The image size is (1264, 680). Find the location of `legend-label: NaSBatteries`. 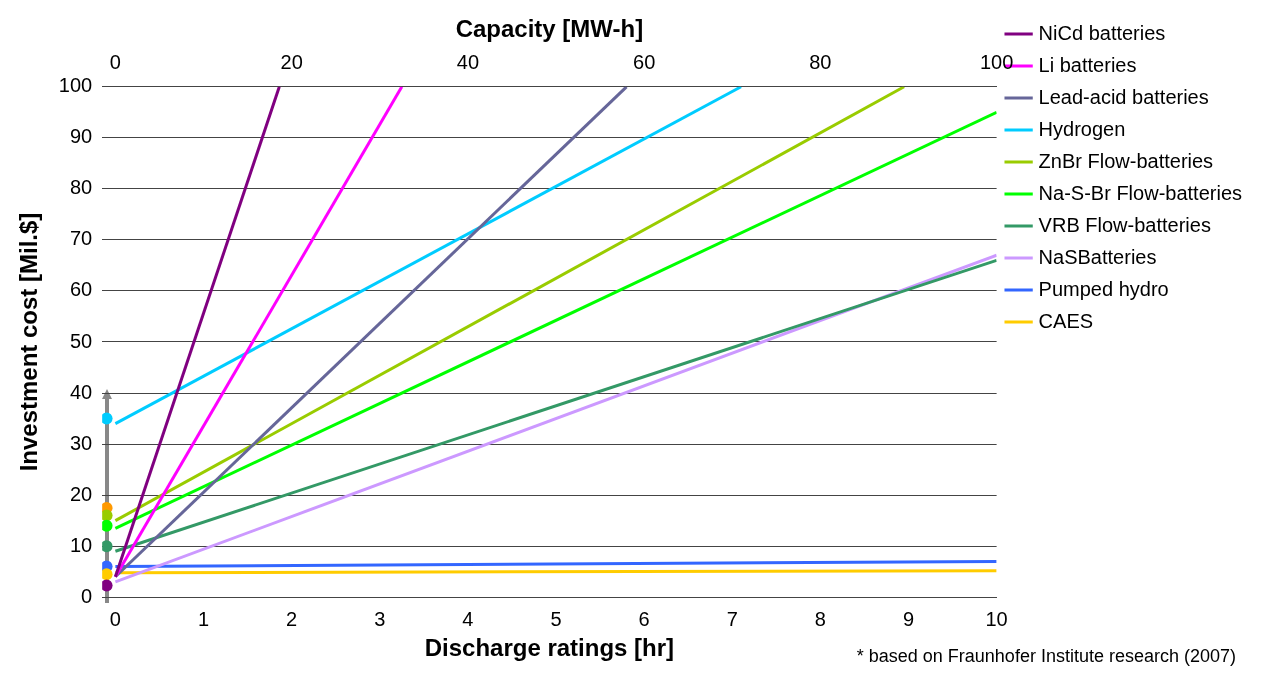

legend-label: NaSBatteries is located at coordinates (1097, 256).